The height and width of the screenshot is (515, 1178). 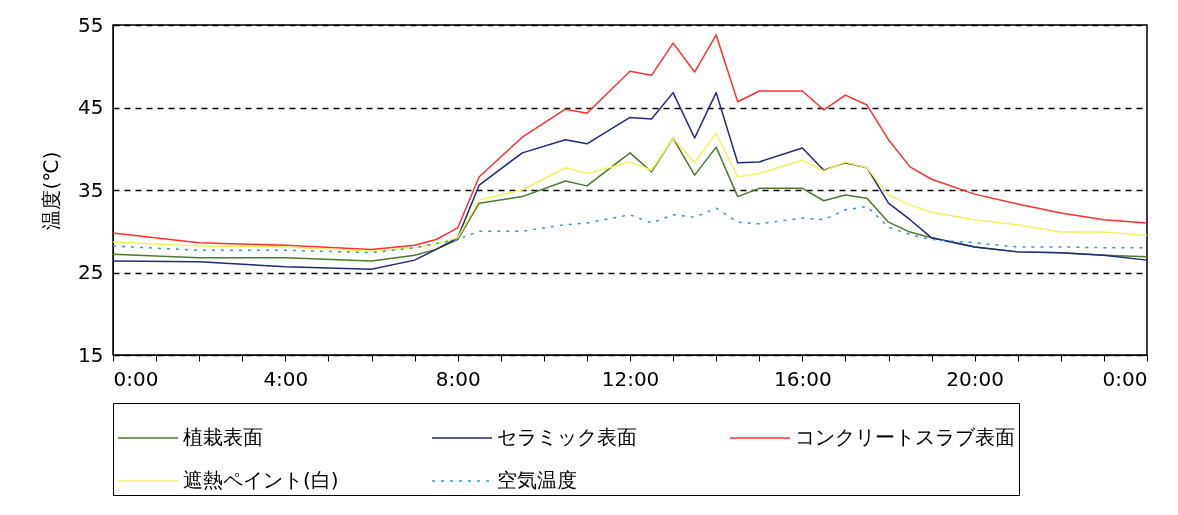 I want to click on y-tick-label: 35, so click(x=91, y=189).